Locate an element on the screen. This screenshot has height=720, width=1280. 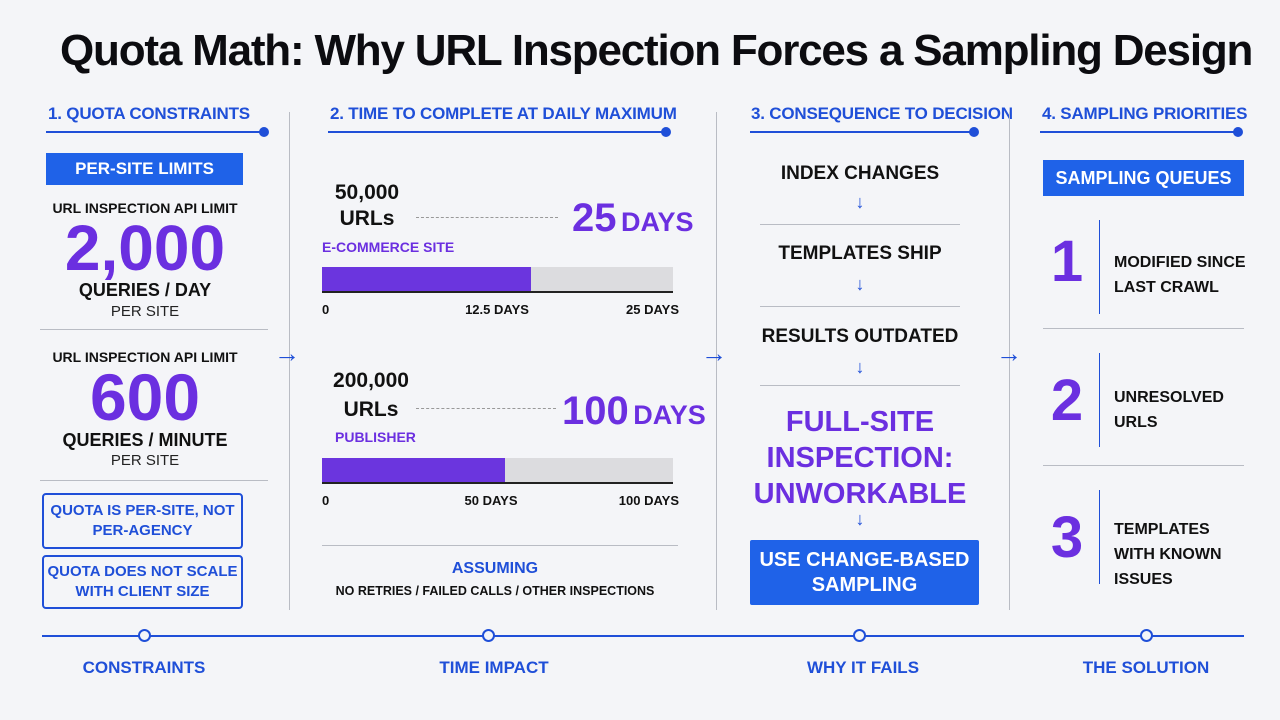
sampling-queues-badge: SAMPLING QUEUES is located at coordinates (1143, 178).